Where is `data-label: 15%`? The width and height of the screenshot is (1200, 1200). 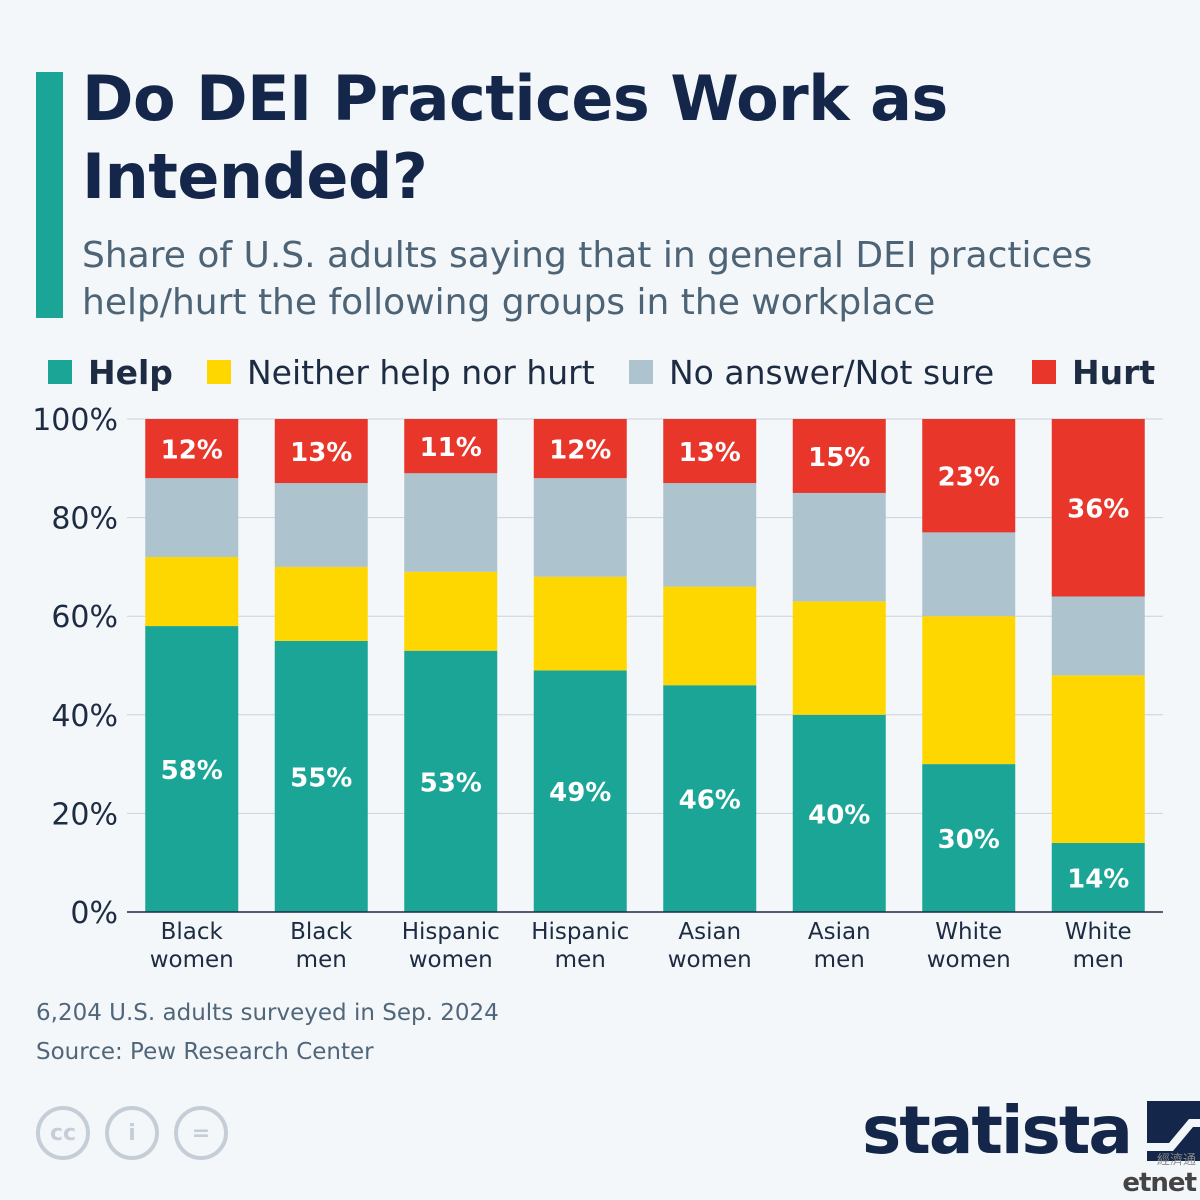 data-label: 15% is located at coordinates (839, 458).